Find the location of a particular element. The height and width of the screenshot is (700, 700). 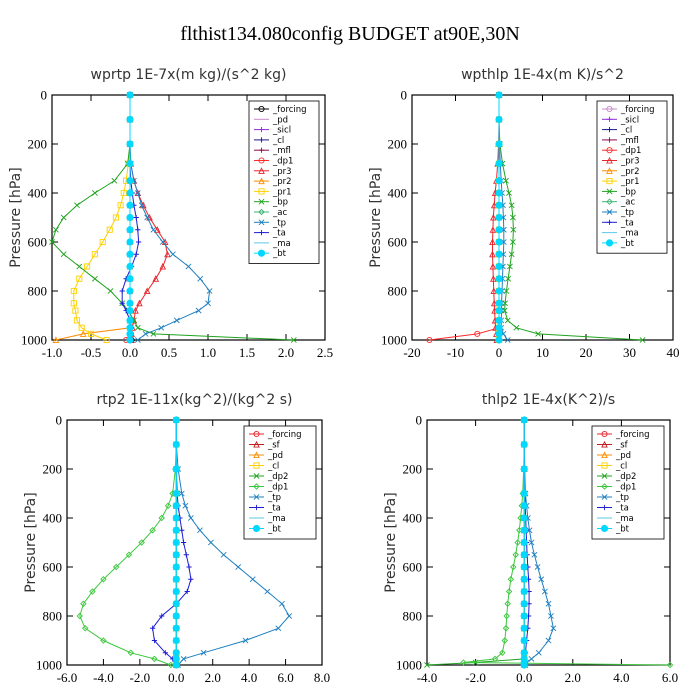

x-tick-label: 6.0 is located at coordinates (285, 677).